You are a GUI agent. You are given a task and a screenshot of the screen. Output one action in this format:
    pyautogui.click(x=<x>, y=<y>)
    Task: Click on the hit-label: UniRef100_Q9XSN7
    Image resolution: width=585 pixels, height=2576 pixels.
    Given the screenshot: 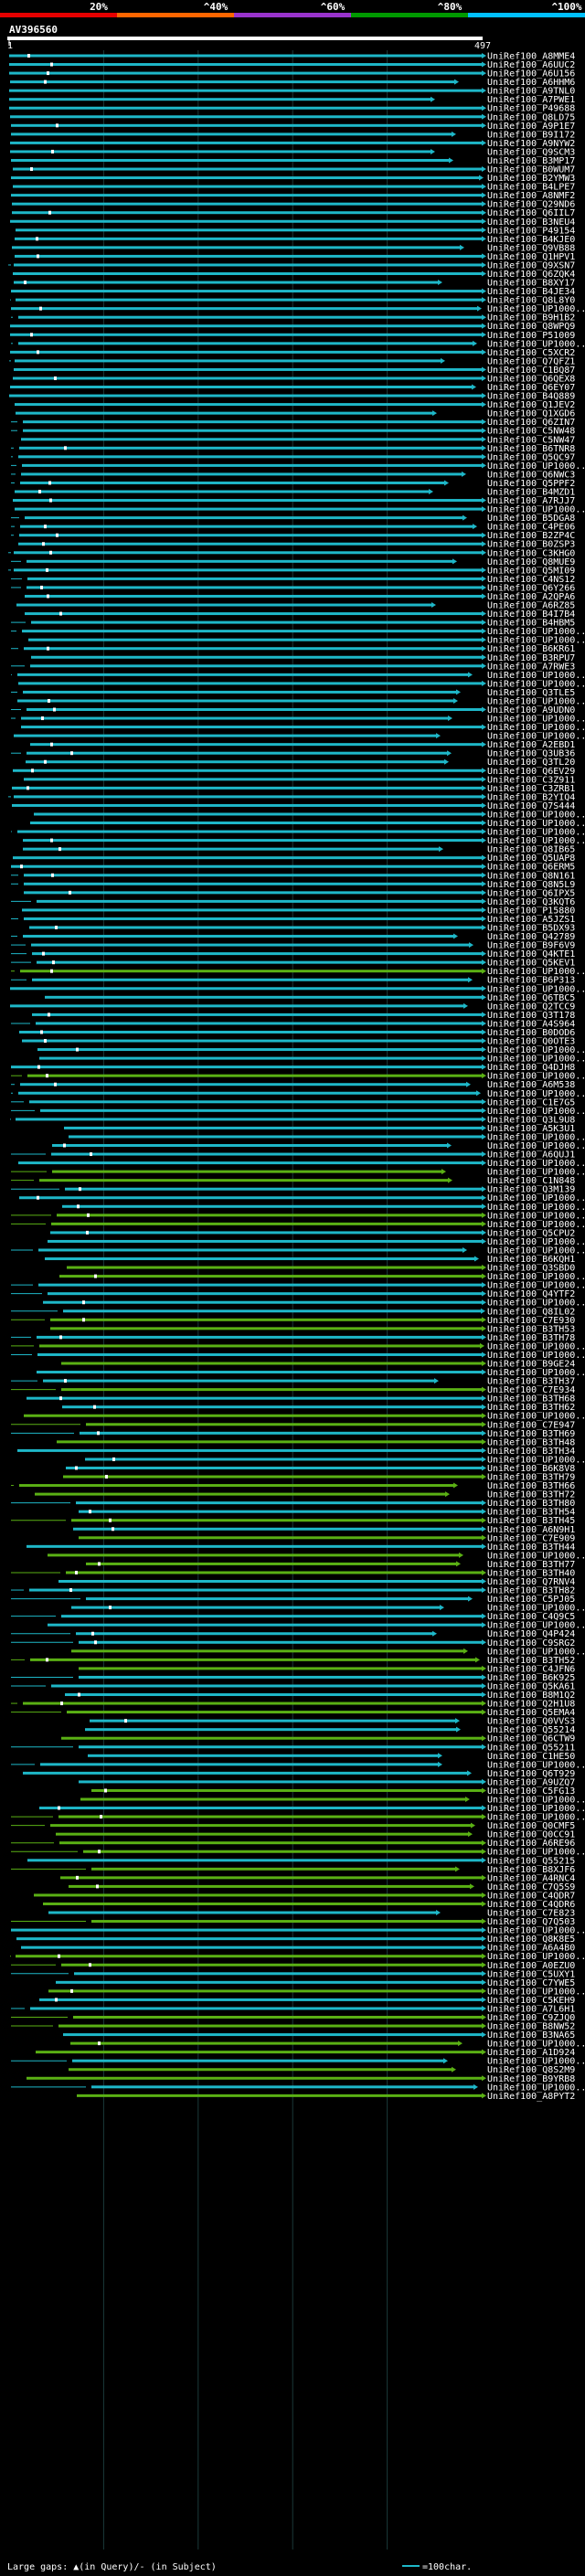 What is the action you would take?
    pyautogui.click(x=531, y=265)
    